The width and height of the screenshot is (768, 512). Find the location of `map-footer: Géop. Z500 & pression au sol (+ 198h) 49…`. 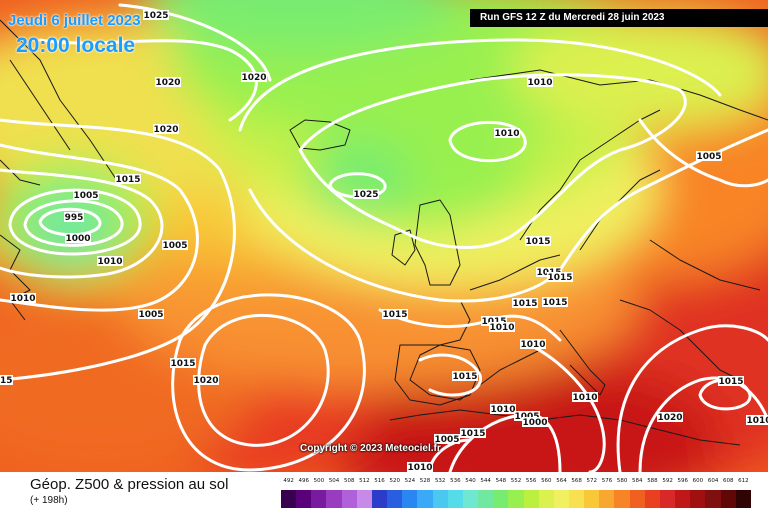

map-footer: Géop. Z500 & pression au sol (+ 198h) 49… is located at coordinates (384, 492).